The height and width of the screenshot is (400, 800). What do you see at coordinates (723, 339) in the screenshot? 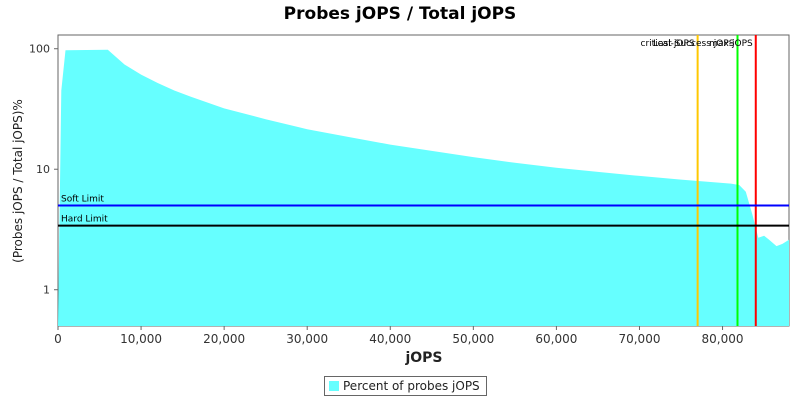
I see `x-tick-label-8: 80,000` at bounding box center [723, 339].